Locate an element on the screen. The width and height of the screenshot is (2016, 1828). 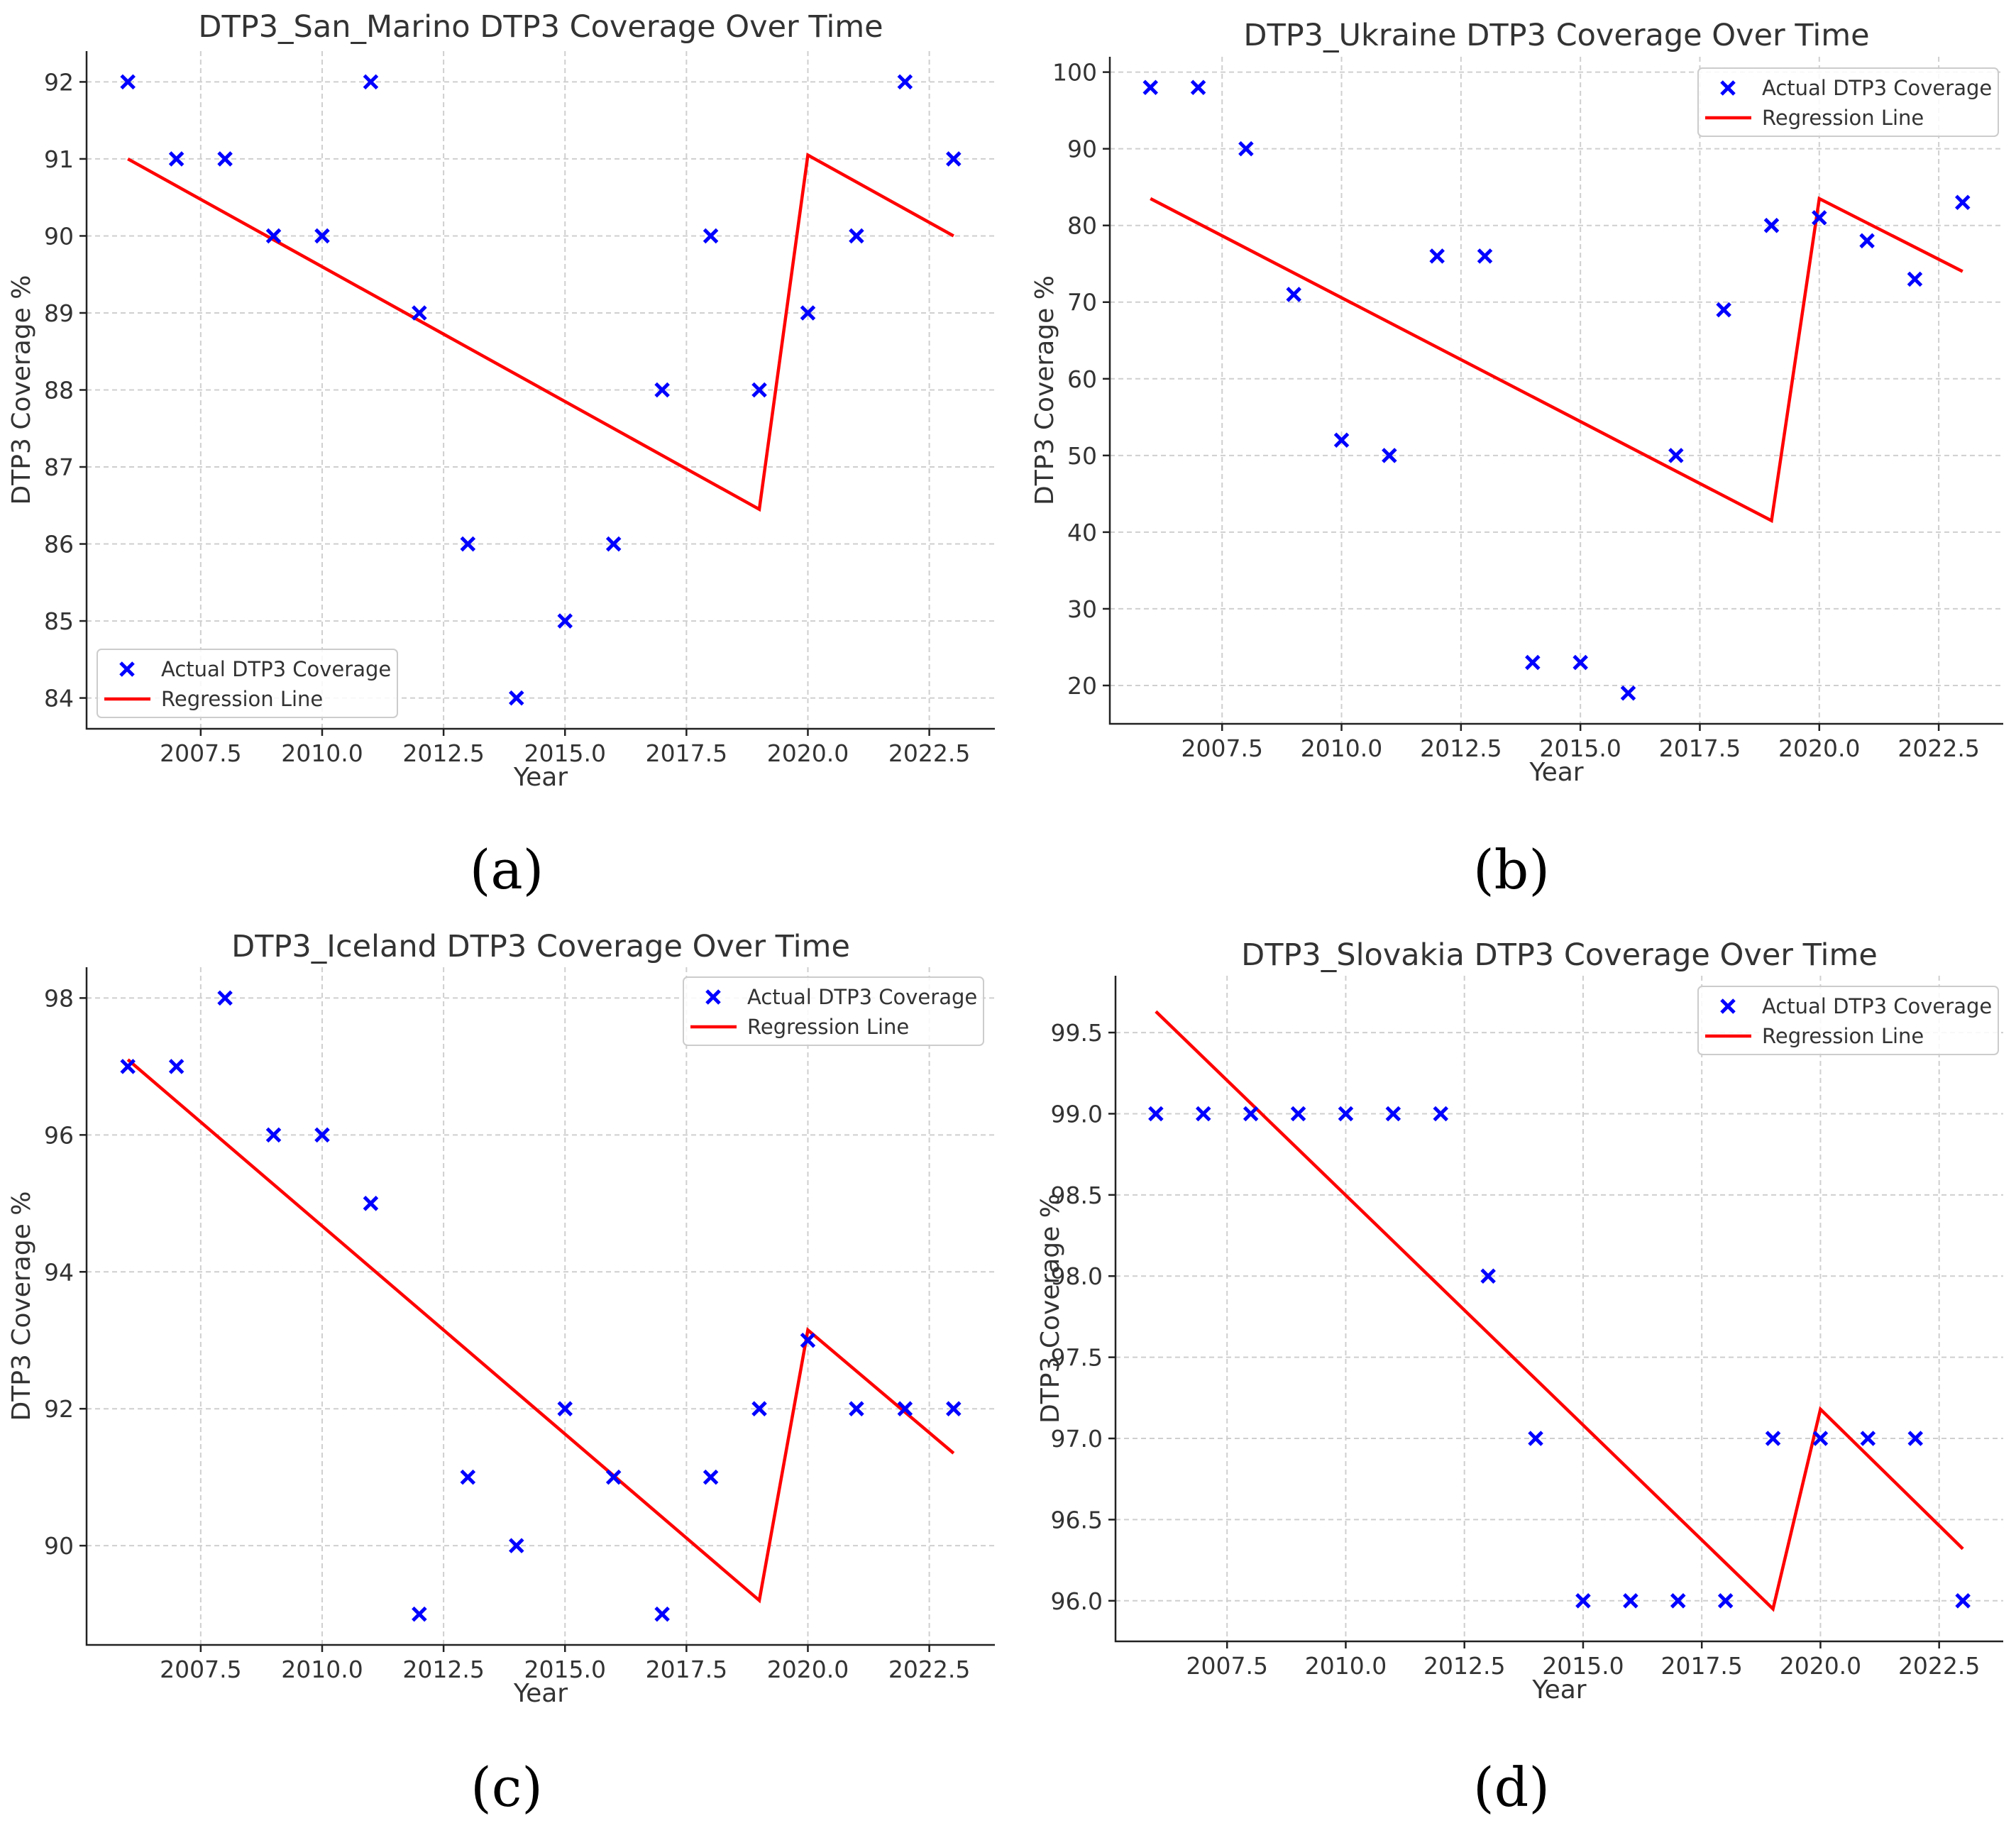
y-tick-label: 96.0 is located at coordinates (1077, 1601).